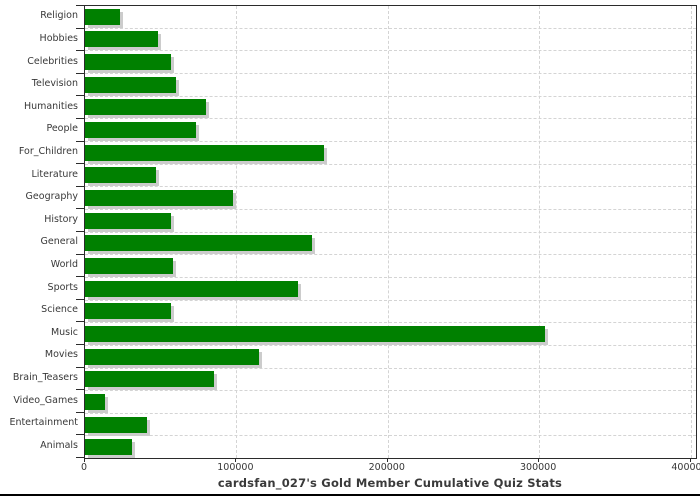 The width and height of the screenshot is (700, 500). Describe the element at coordinates (54, 174) in the screenshot. I see `y-axis-label: Literature` at that location.